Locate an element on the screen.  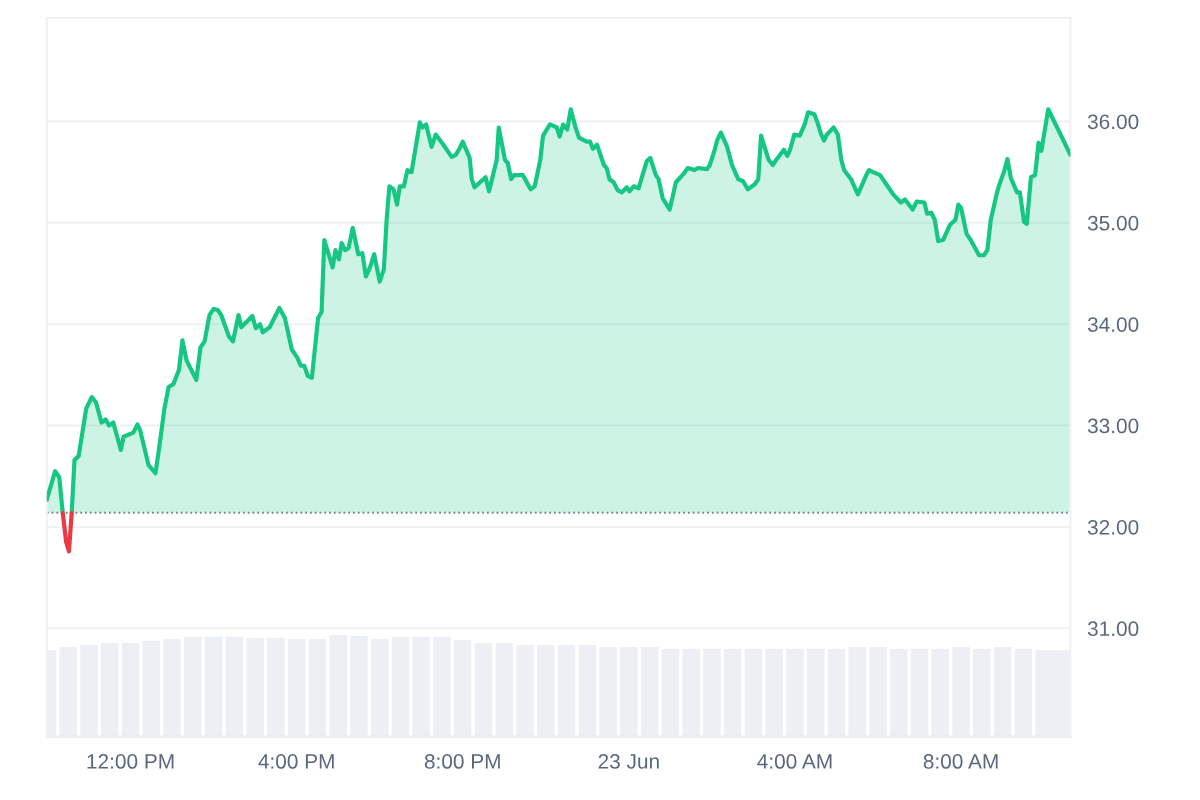
y-tick-label: 34.00 is located at coordinates (1113, 324).